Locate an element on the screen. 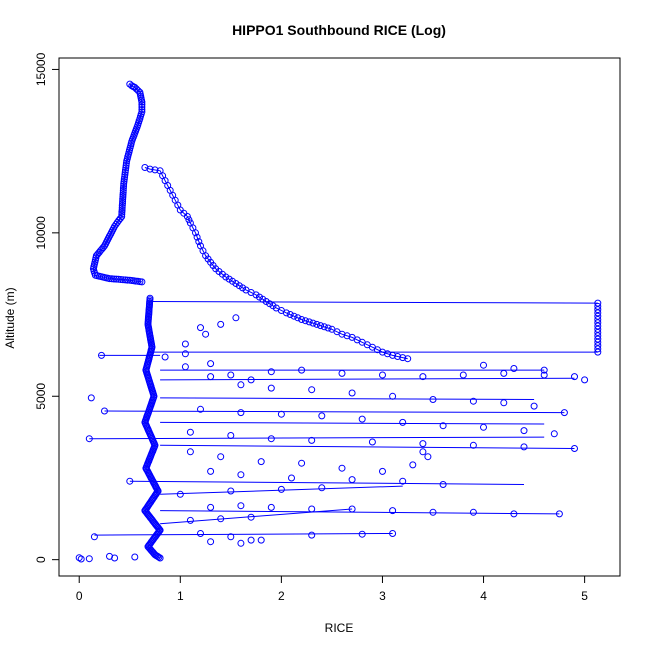 This screenshot has width=650, height=655. x-tick-label: 0 is located at coordinates (79, 596).